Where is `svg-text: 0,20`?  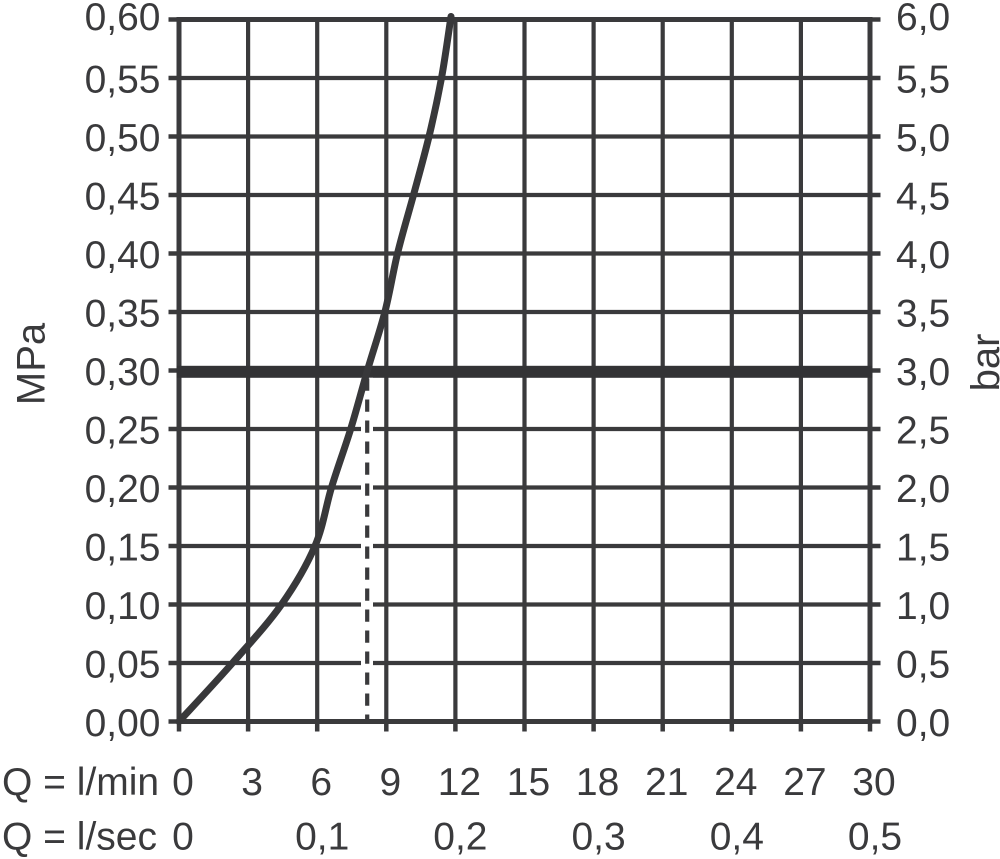 svg-text: 0,20 is located at coordinates (123, 489).